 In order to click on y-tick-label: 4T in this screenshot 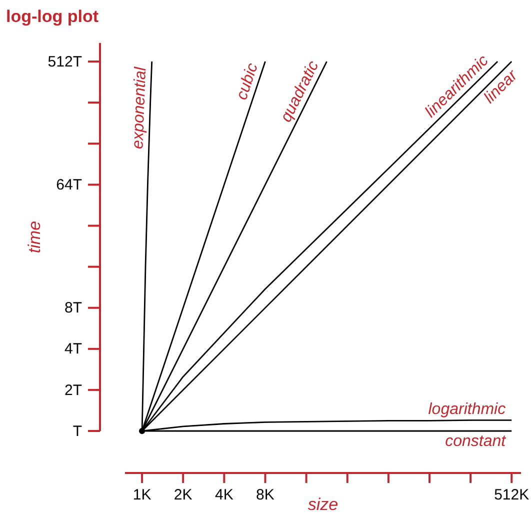, I will do `click(73, 349)`.